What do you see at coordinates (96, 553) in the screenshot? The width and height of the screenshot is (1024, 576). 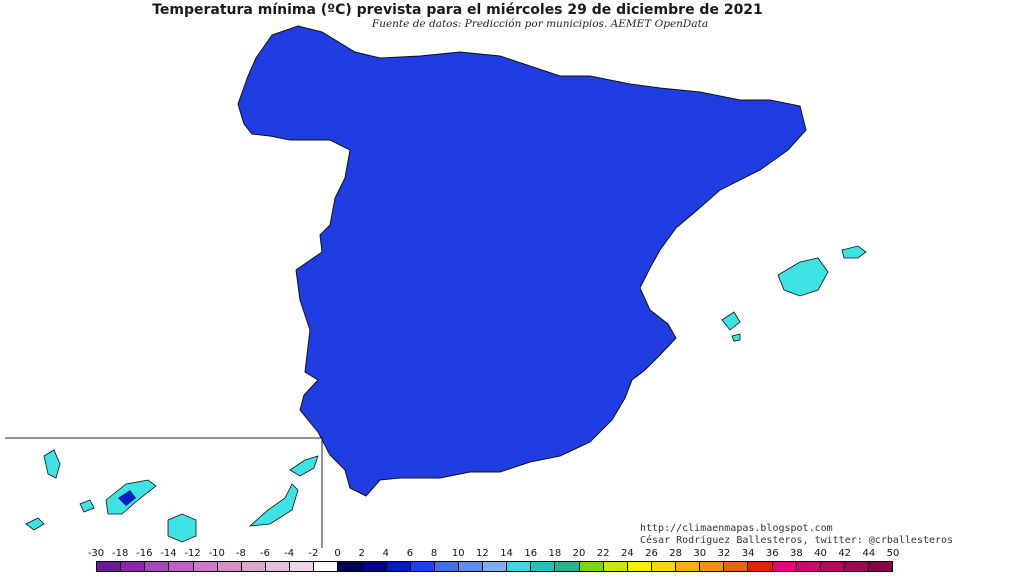 I see `legend-tick: -30` at bounding box center [96, 553].